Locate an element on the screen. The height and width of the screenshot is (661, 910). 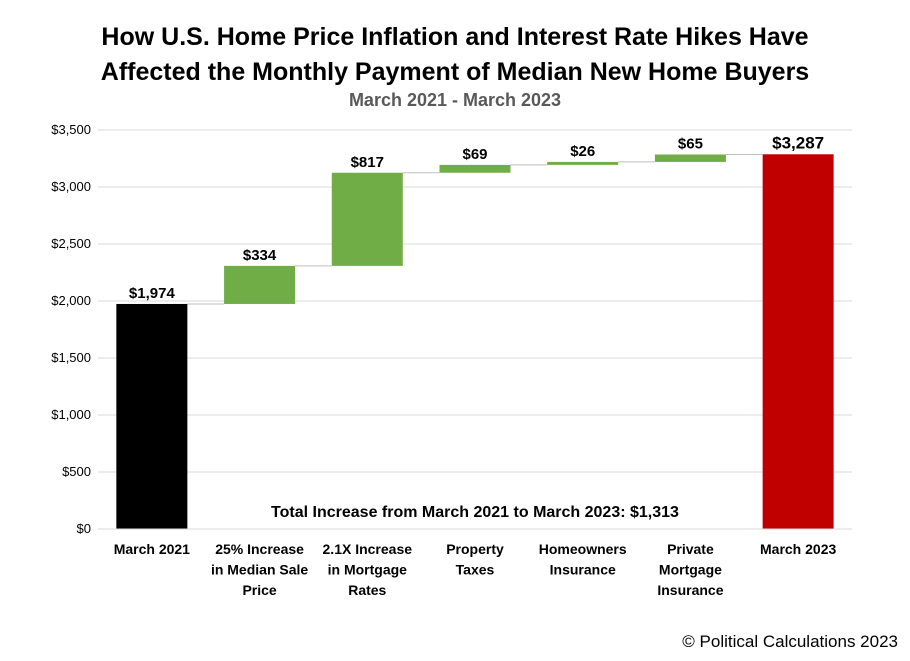
y-tick-label: $0 is located at coordinates (84, 528).